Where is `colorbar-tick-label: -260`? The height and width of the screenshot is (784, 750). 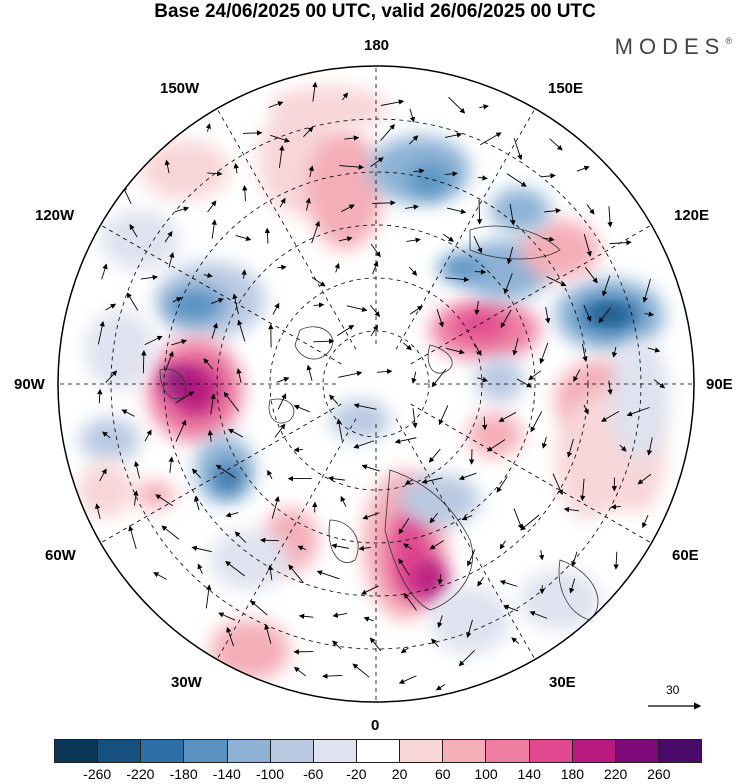
colorbar-tick-label: -260 is located at coordinates (97, 774).